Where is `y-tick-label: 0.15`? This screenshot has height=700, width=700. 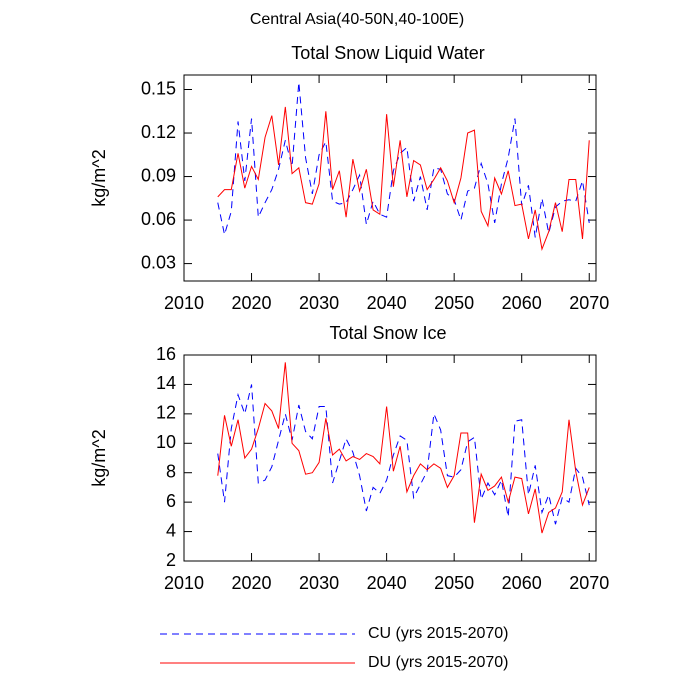 y-tick-label: 0.15 is located at coordinates (158, 88).